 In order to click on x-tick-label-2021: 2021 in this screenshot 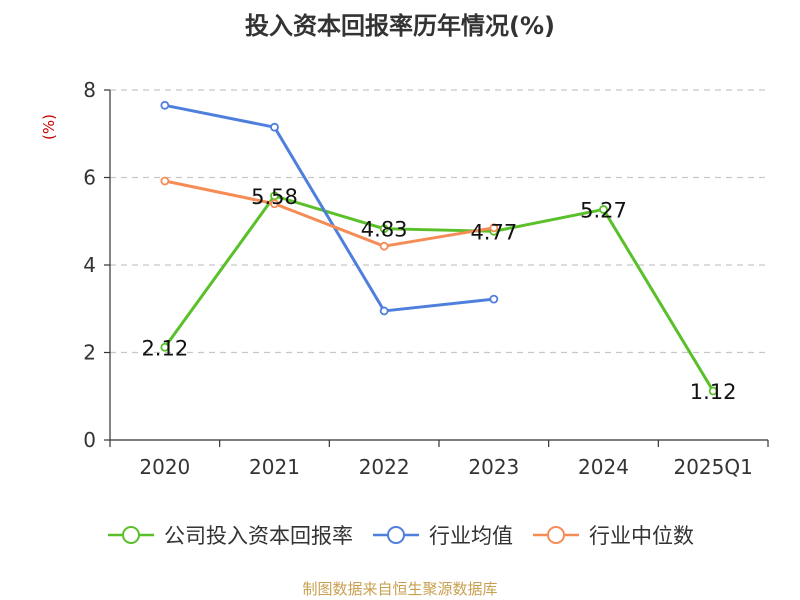, I will do `click(274, 467)`.